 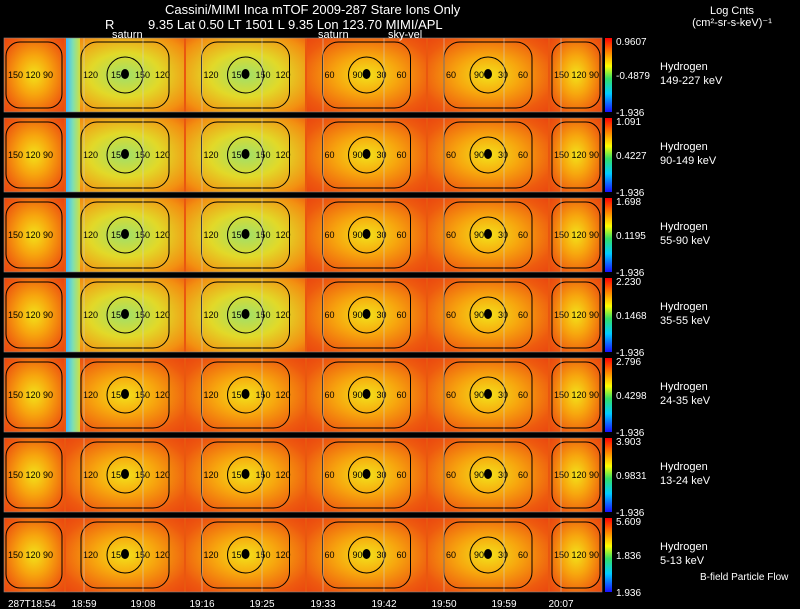 I want to click on colorbar-max-label: 2.796, so click(x=628, y=362).